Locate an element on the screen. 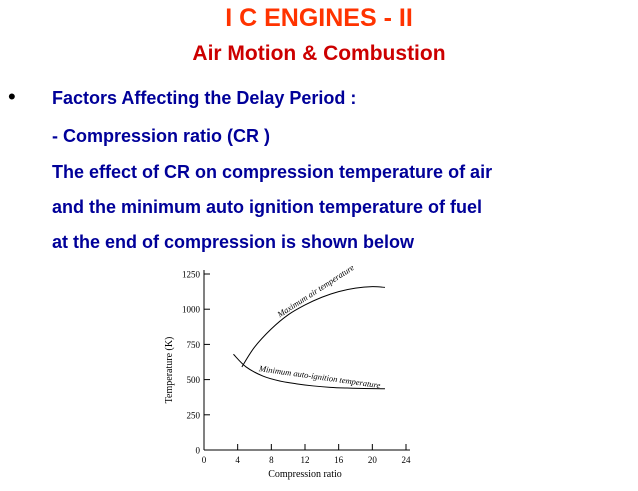  y-tick-label: 500 is located at coordinates (194, 380).